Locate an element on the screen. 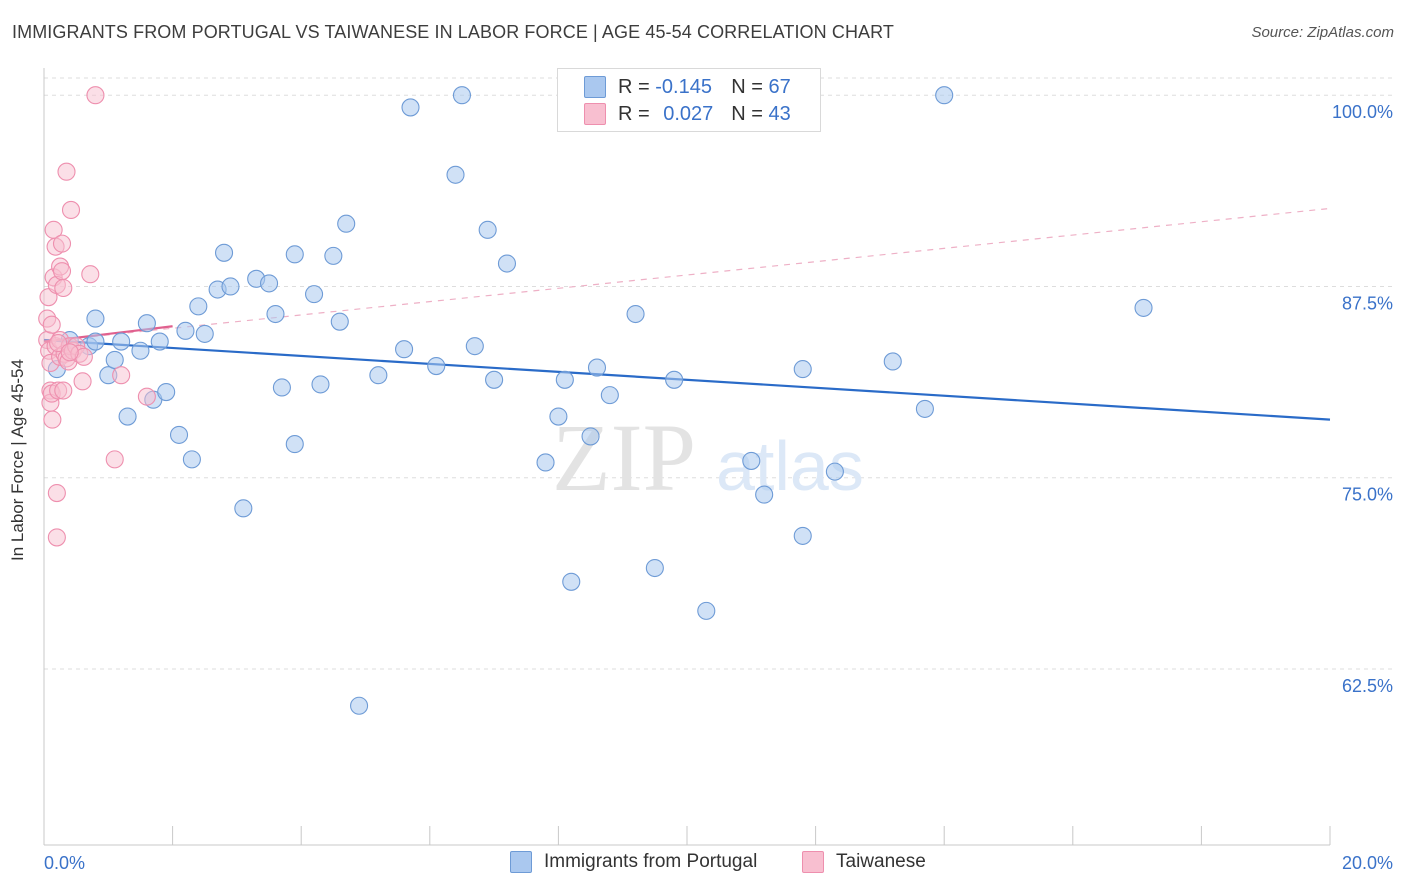 This screenshot has height=892, width=1406. portugal-legend-label: Immigrants from Portugal is located at coordinates (651, 861).